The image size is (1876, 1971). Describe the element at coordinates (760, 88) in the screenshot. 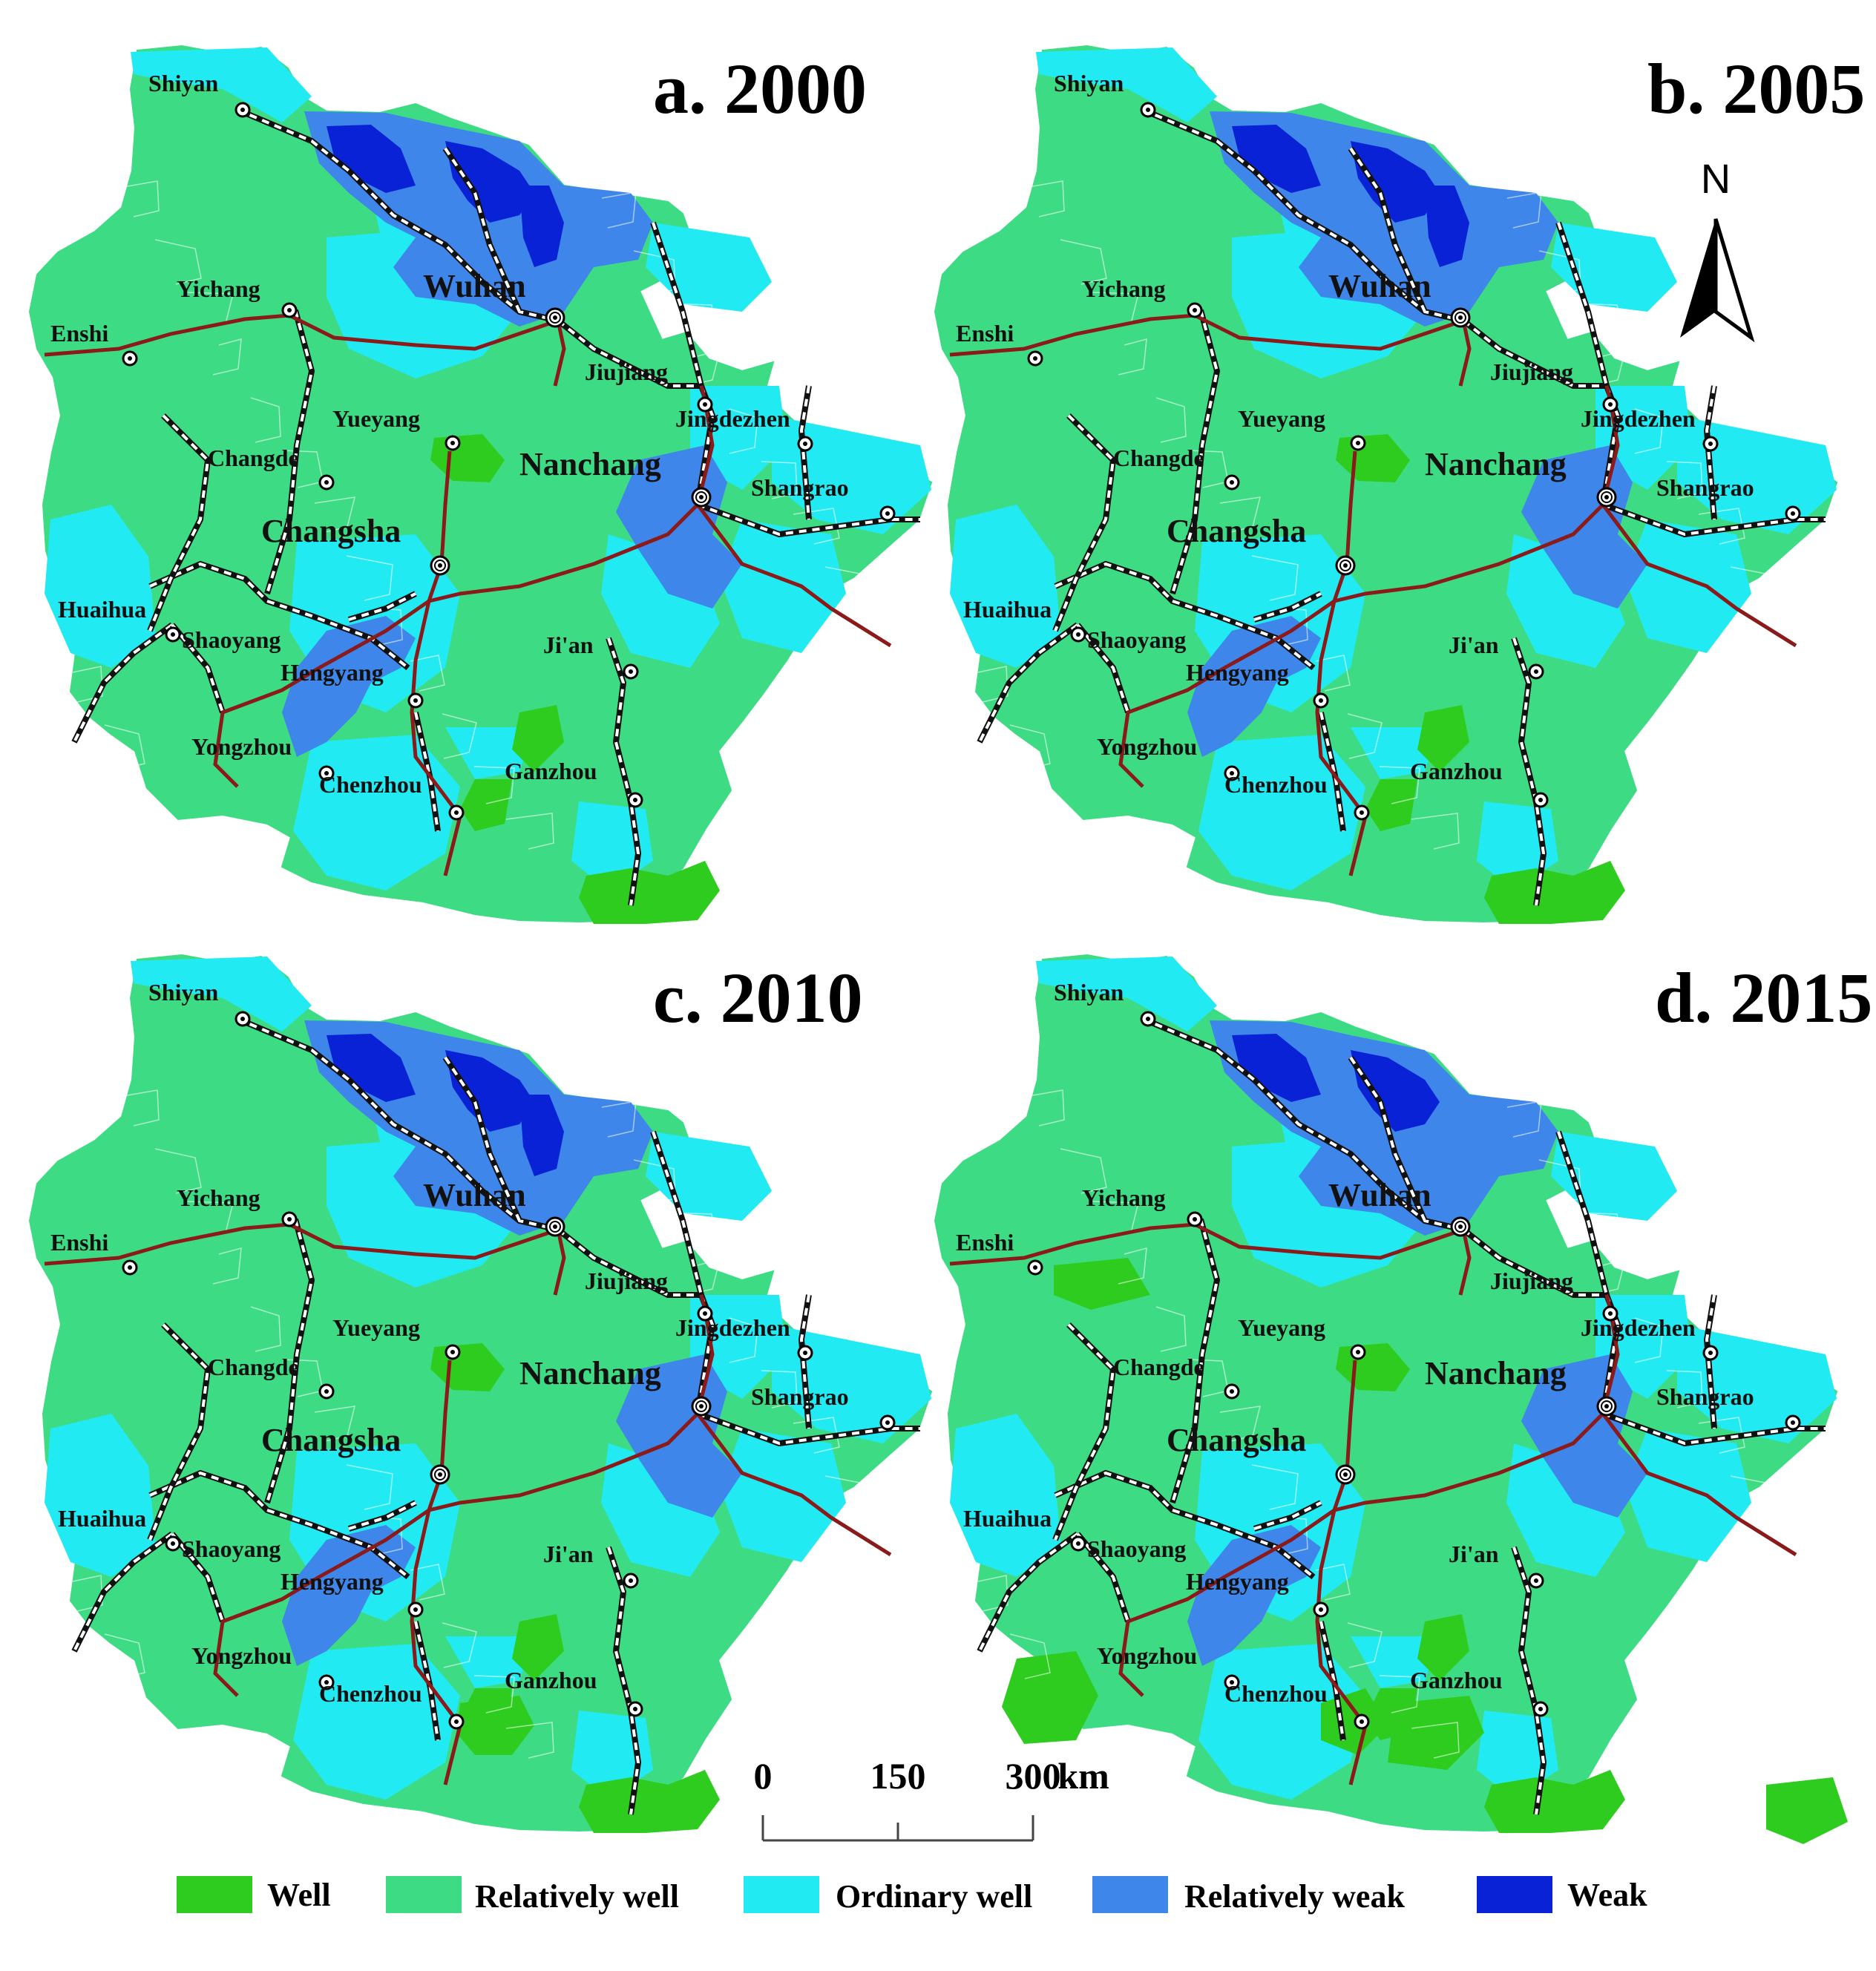

I see `panel-title: a. 2000` at that location.